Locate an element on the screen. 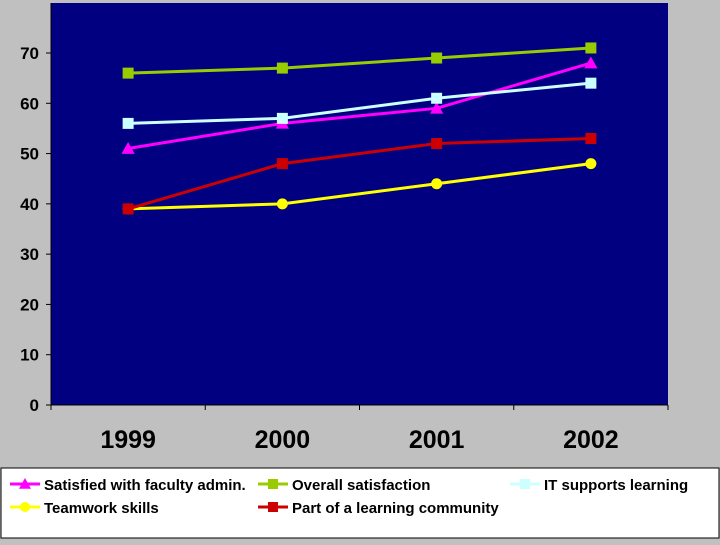 This screenshot has width=720, height=545. legend-label: Teamwork skills is located at coordinates (101, 508).